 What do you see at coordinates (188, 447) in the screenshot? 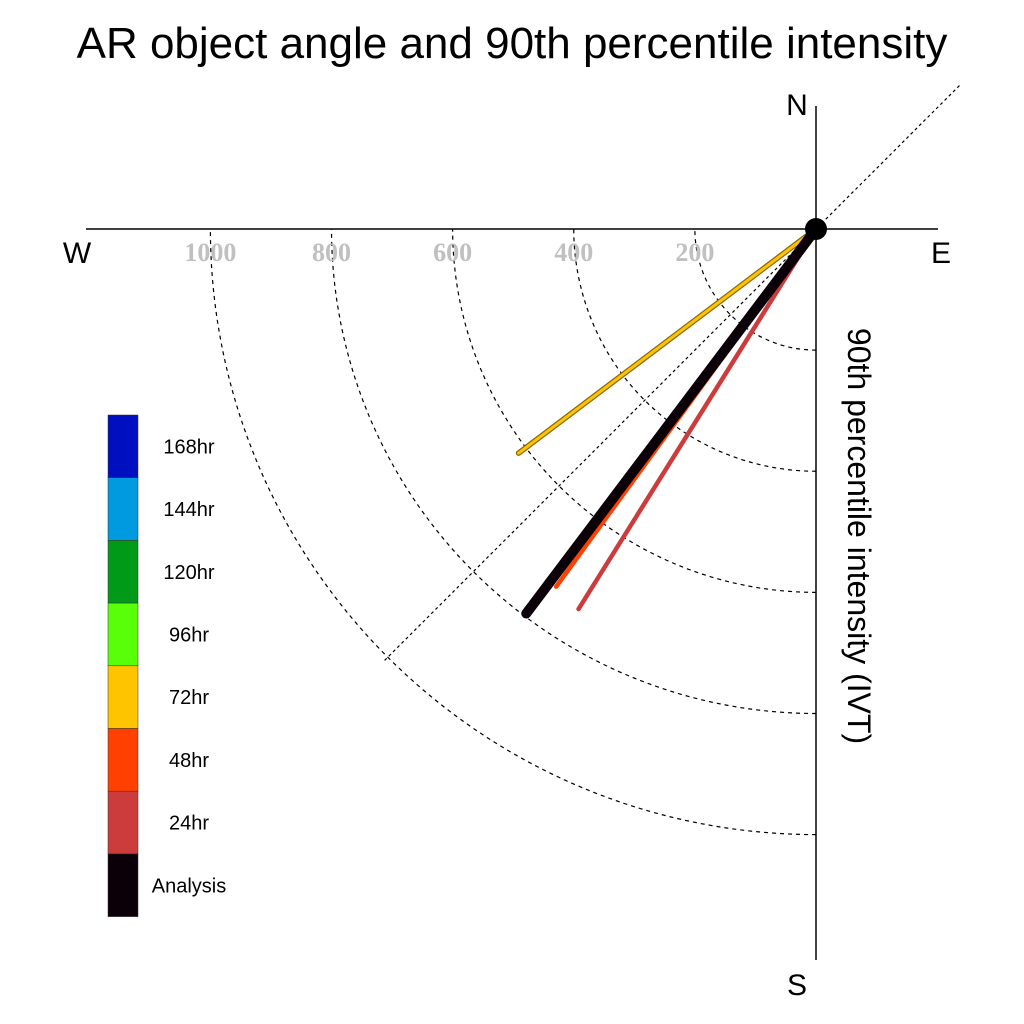
I see `legend-label-168hr: 168hr` at bounding box center [188, 447].